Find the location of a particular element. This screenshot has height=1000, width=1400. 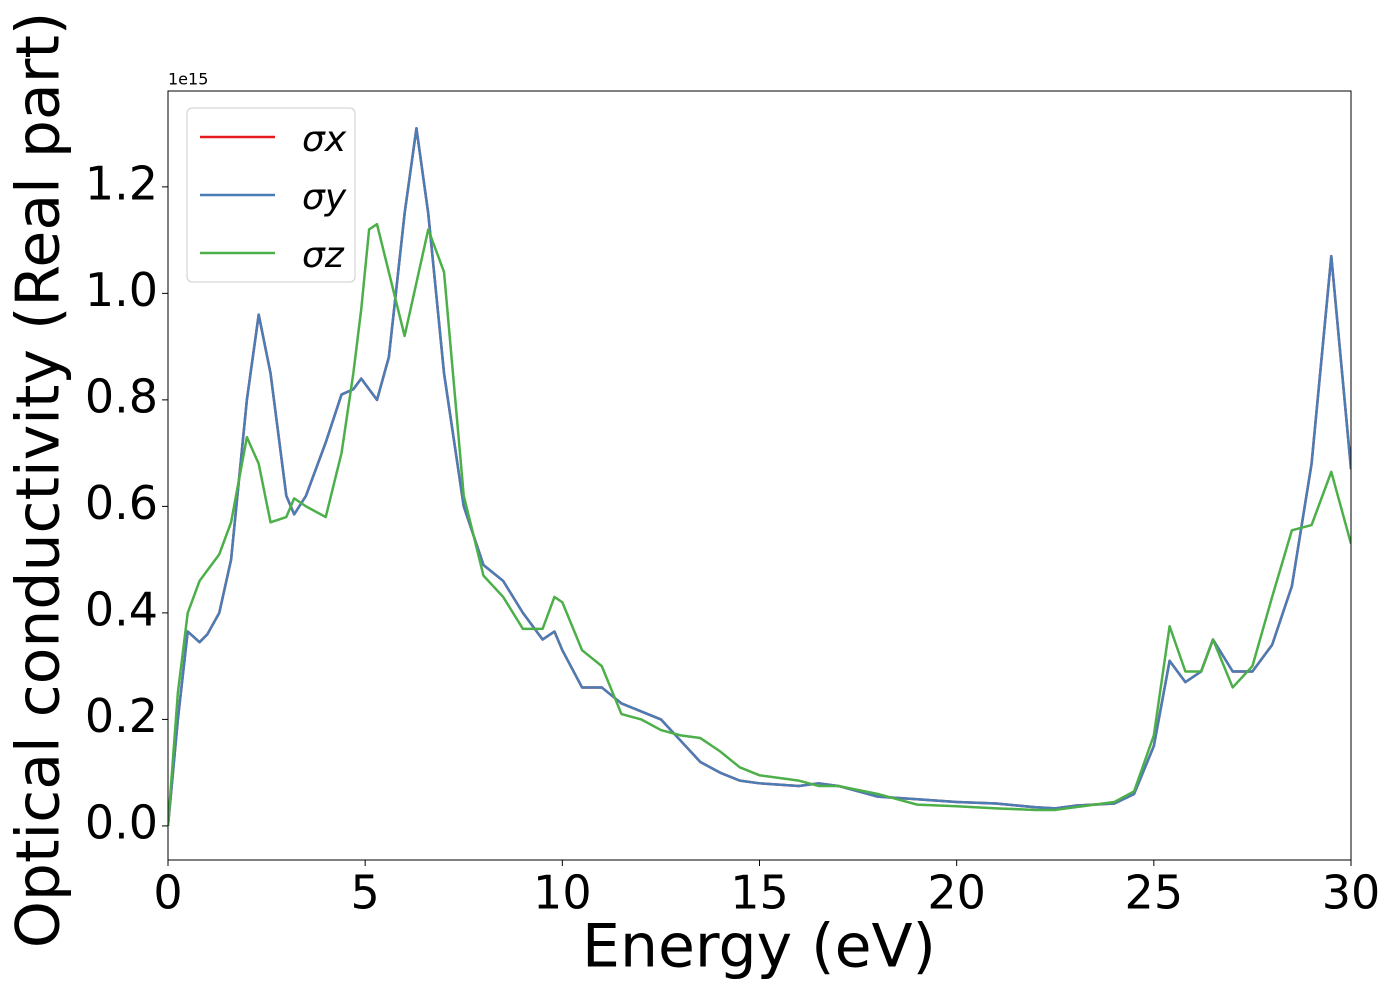

x-tick-label: 5 is located at coordinates (365, 893).